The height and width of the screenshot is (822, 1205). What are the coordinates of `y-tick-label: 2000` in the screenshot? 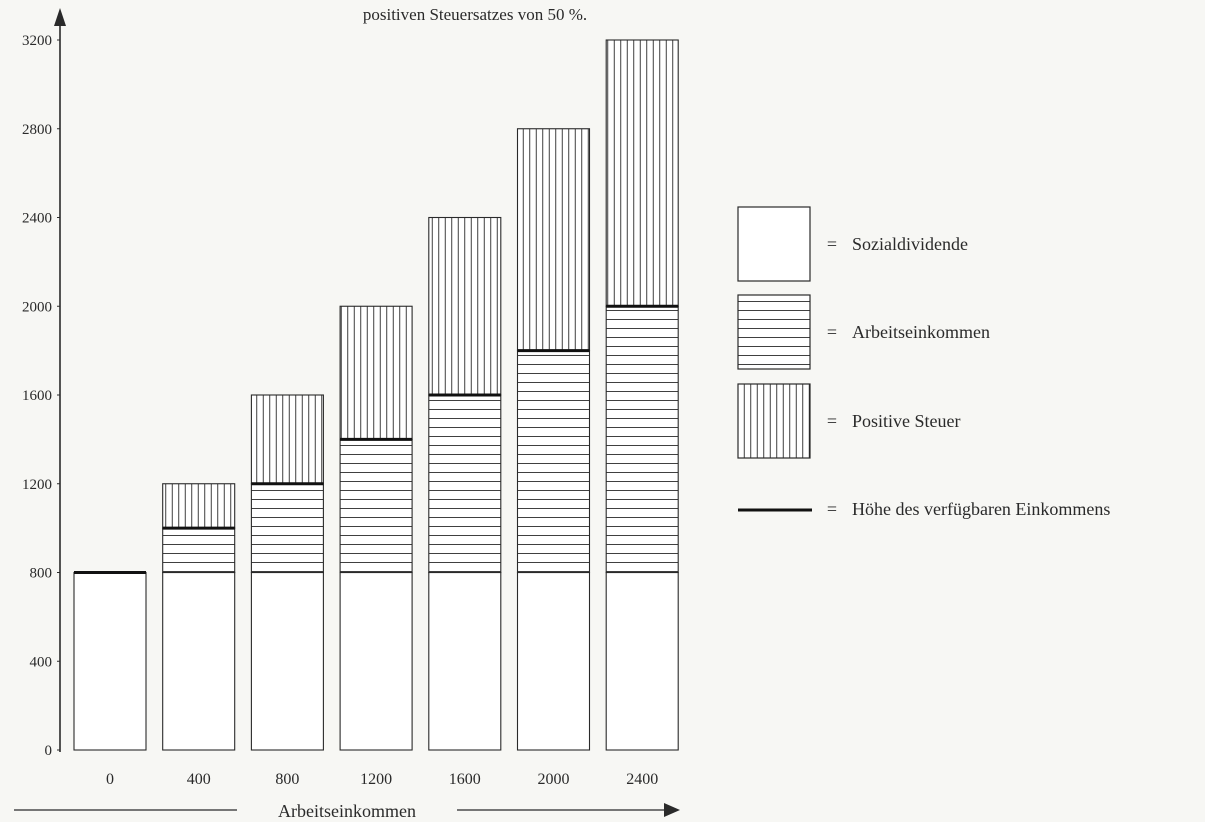 It's located at (37, 307).